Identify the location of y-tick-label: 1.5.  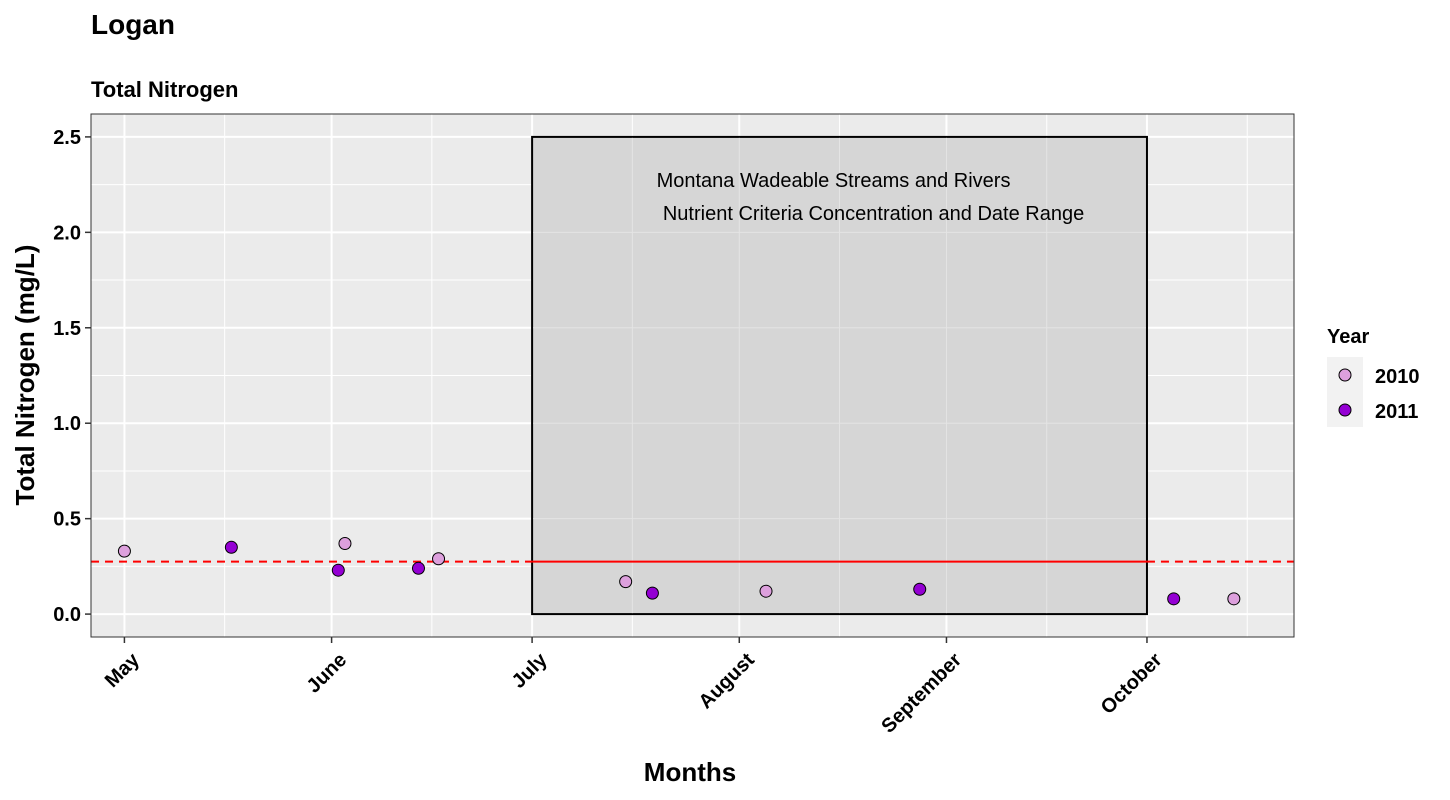
(67, 329).